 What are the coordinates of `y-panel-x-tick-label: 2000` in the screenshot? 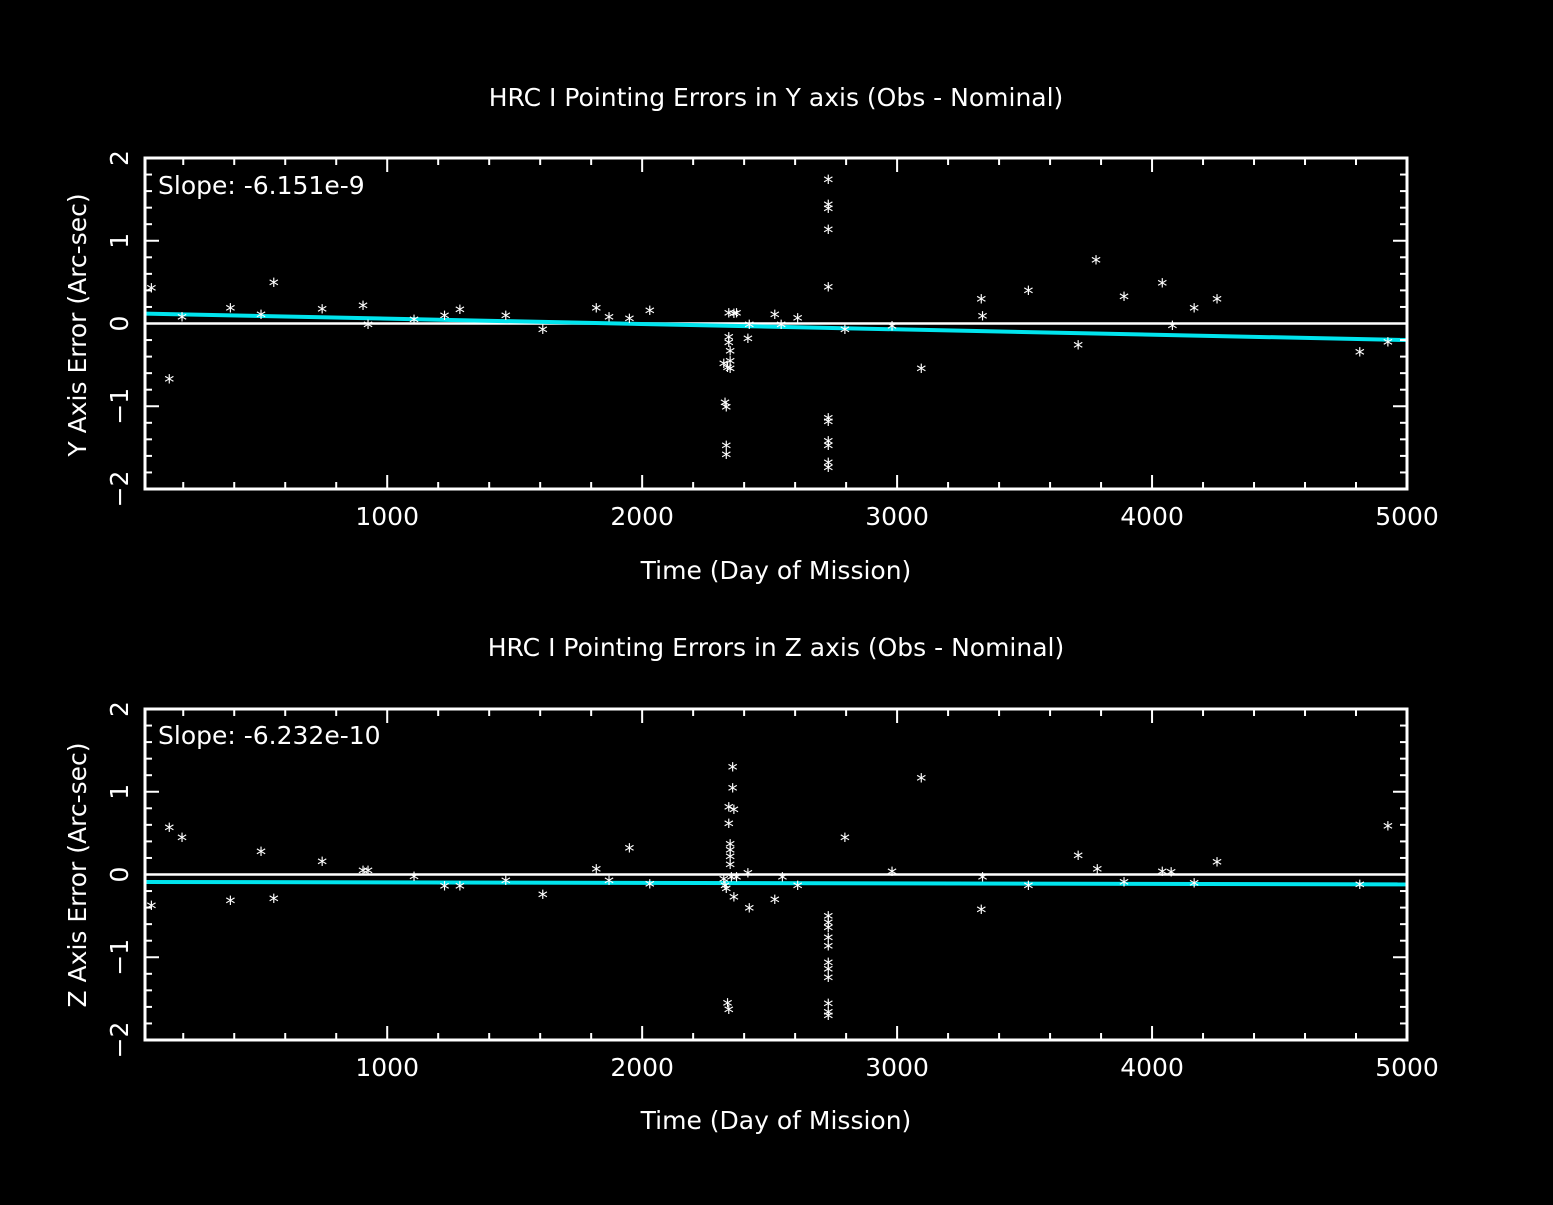 It's located at (642, 516).